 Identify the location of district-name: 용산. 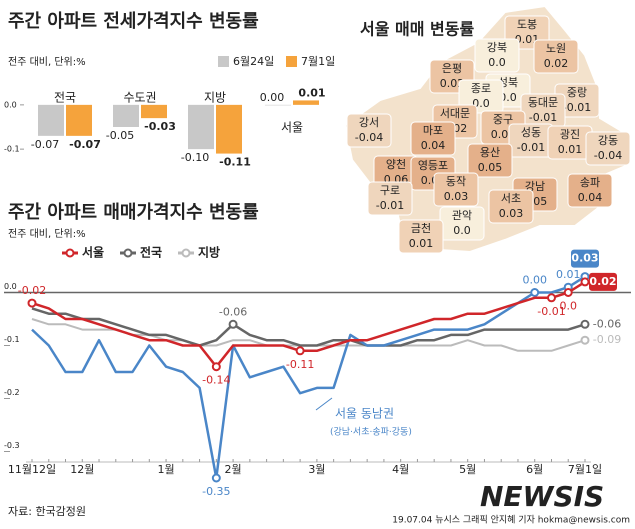
(490, 152).